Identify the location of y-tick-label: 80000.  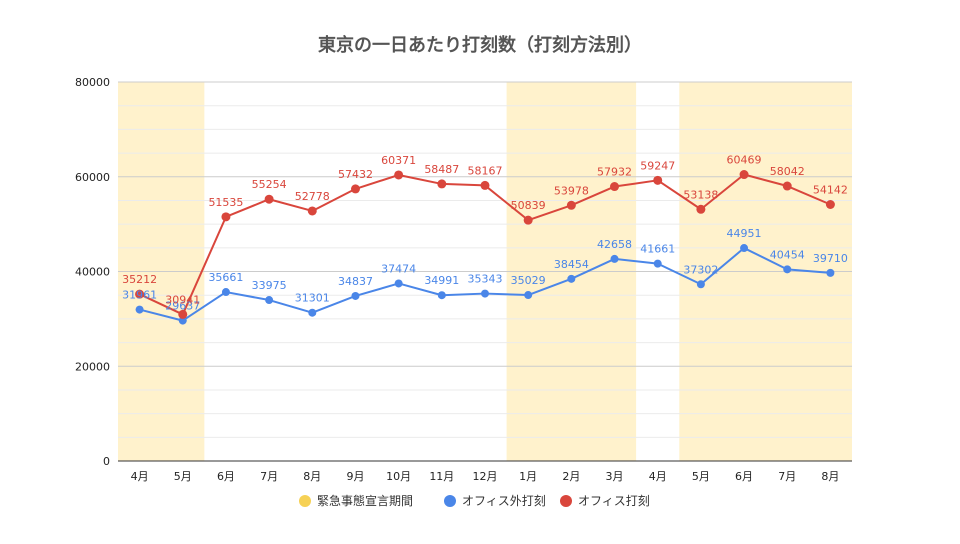
(92, 82).